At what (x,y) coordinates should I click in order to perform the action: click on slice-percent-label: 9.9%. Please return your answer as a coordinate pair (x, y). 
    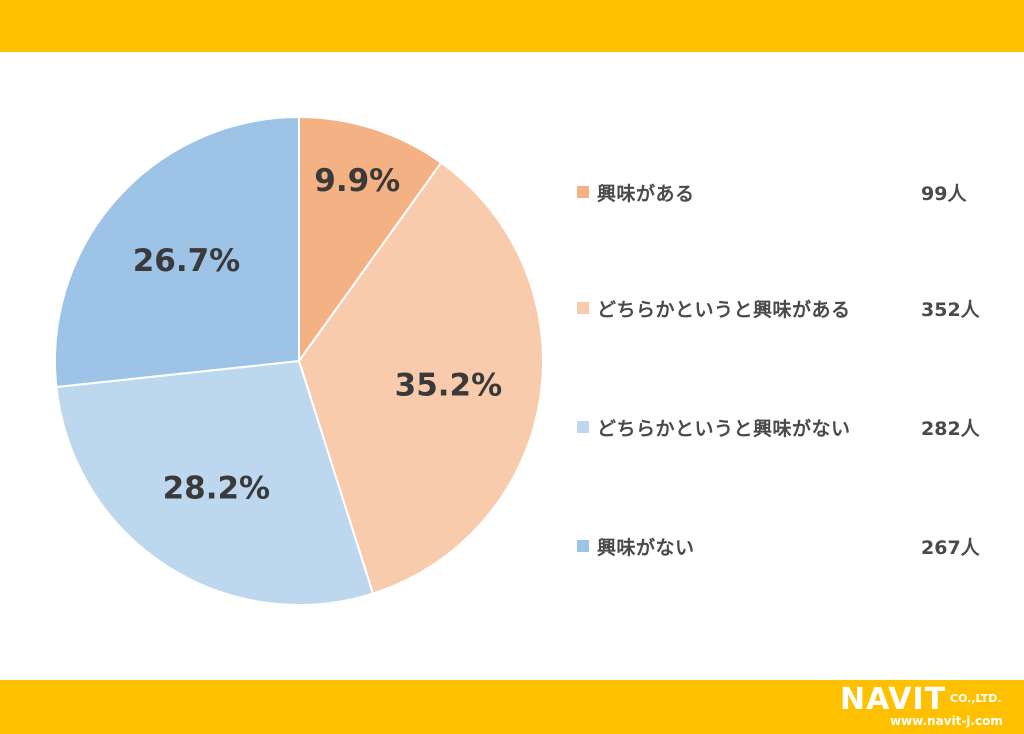
    Looking at the image, I should click on (357, 181).